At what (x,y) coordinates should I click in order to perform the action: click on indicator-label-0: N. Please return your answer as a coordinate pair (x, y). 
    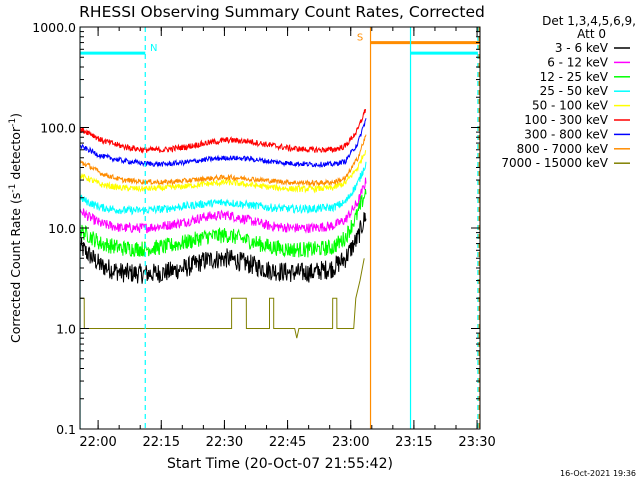
    Looking at the image, I should click on (153, 48).